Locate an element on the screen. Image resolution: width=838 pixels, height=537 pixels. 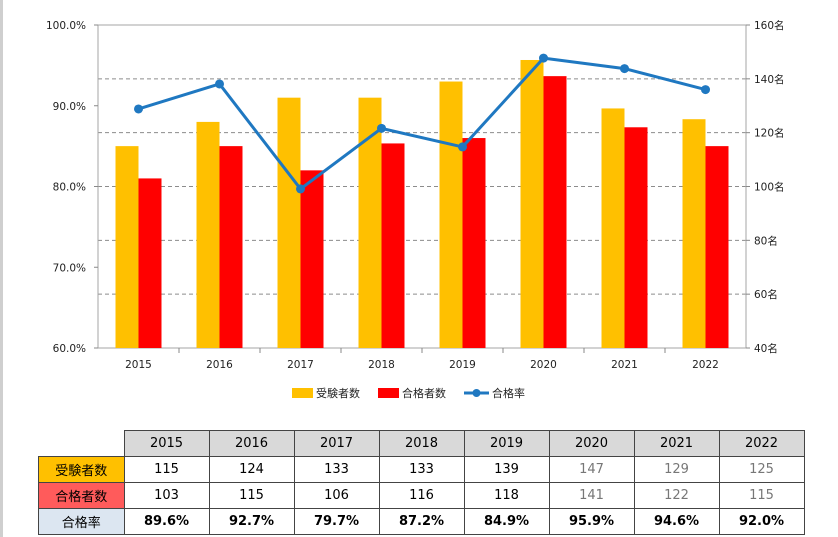
table-cell: 94.6% is located at coordinates (676, 521).